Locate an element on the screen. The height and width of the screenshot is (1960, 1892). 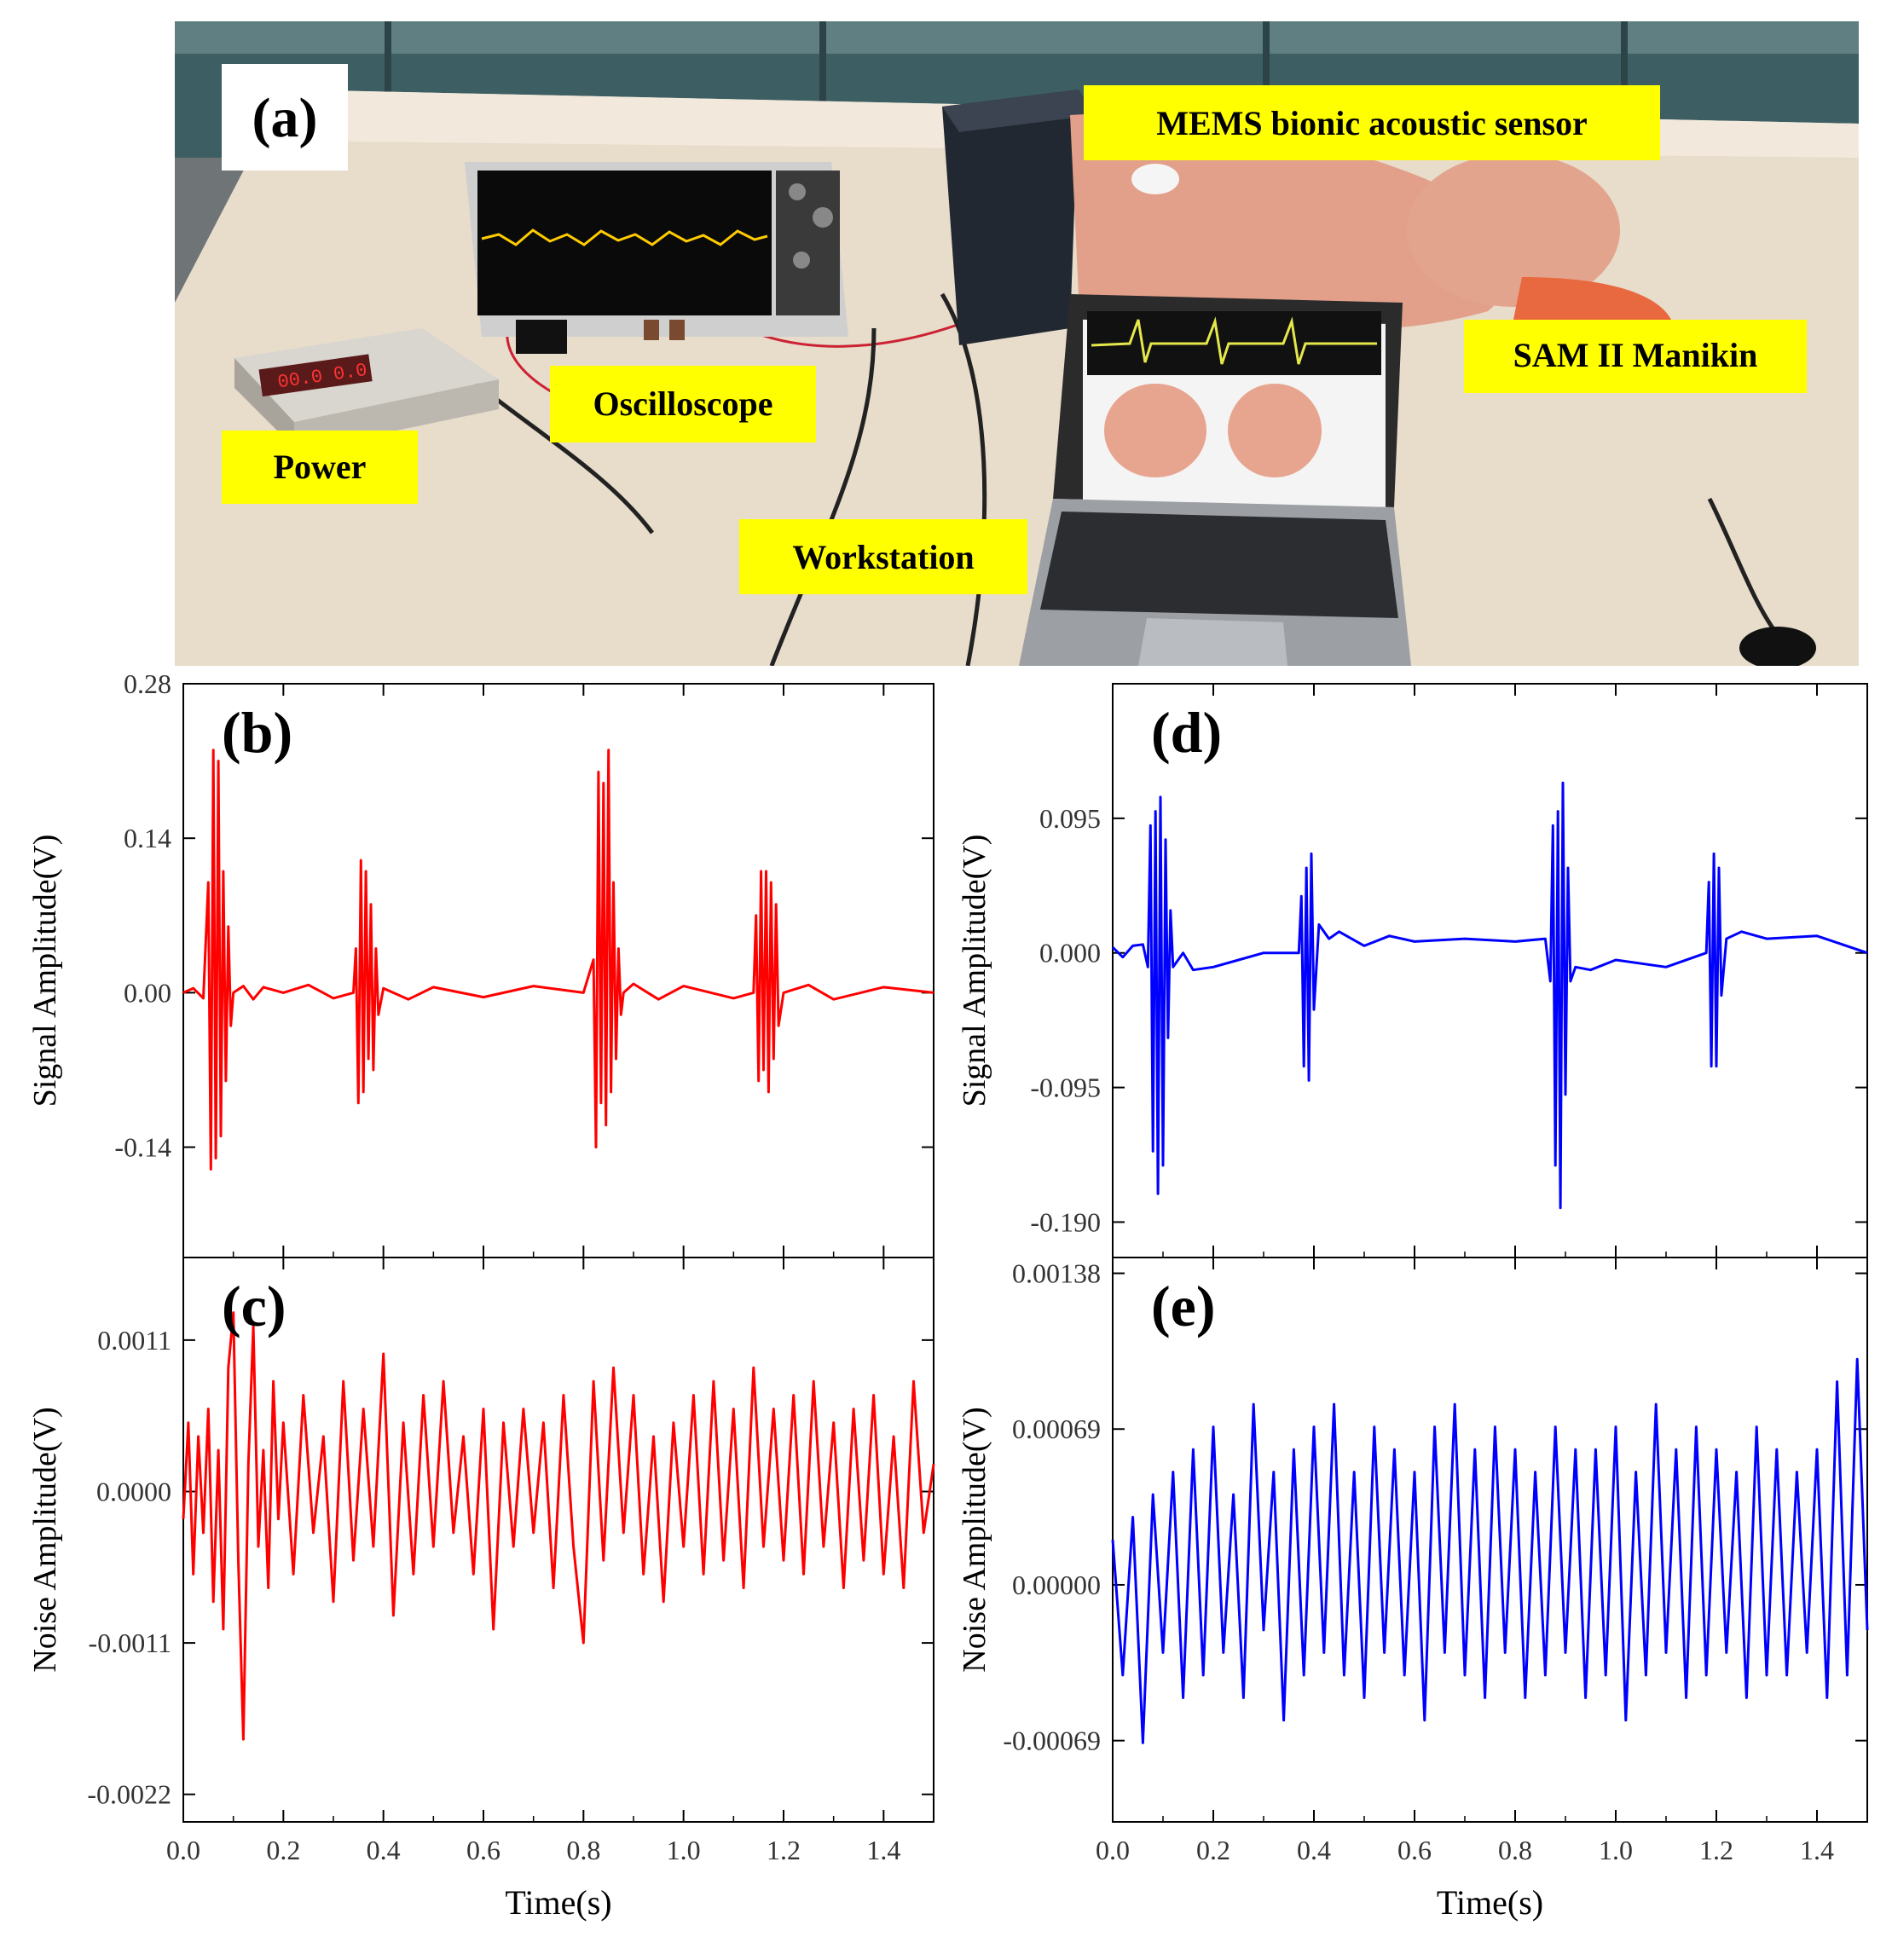
panel-label-b: (b) is located at coordinates (257, 733).